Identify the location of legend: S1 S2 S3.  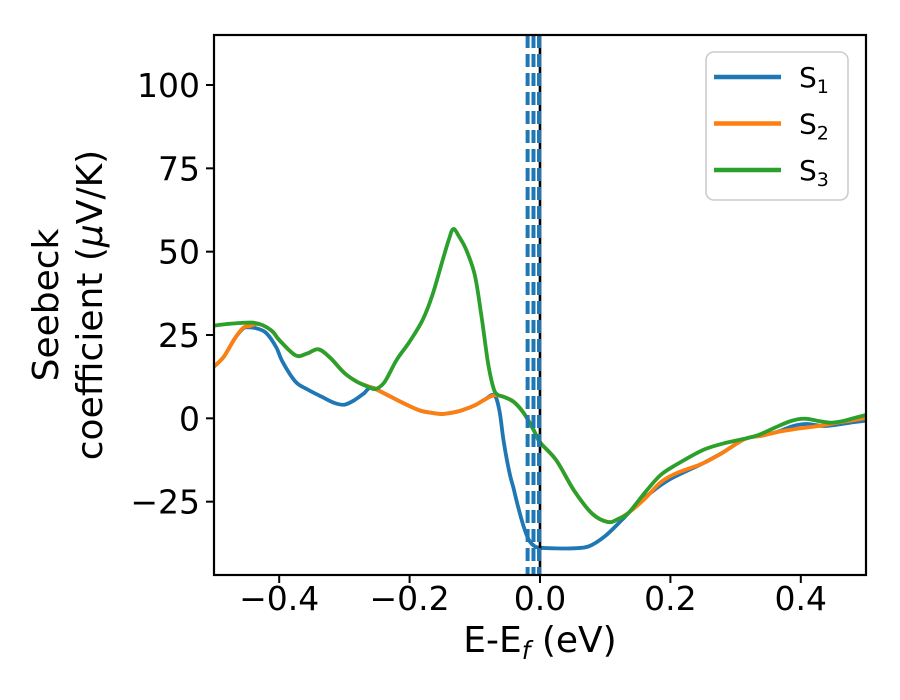
(777, 126).